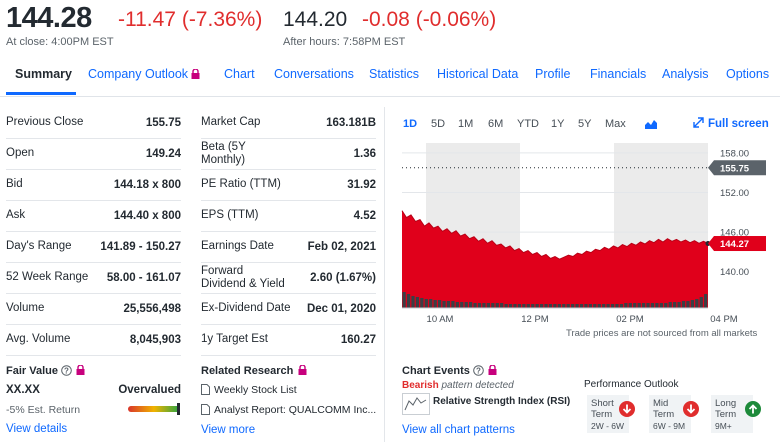 The width and height of the screenshot is (780, 447). Describe the element at coordinates (343, 277) in the screenshot. I see `stat-value: 2.60 (1.67%)` at that location.